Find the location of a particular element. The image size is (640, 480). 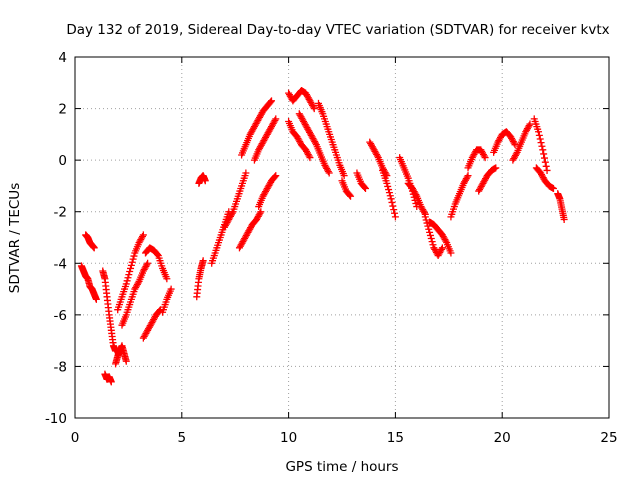

y-tick-label: 4 is located at coordinates (62, 58).